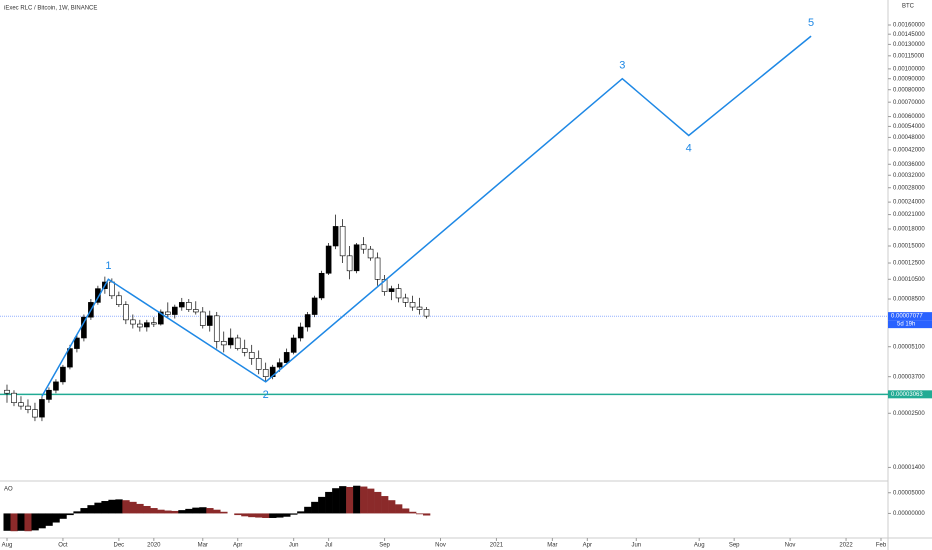  I want to click on y-tick-label: 0.00070000, so click(909, 103).